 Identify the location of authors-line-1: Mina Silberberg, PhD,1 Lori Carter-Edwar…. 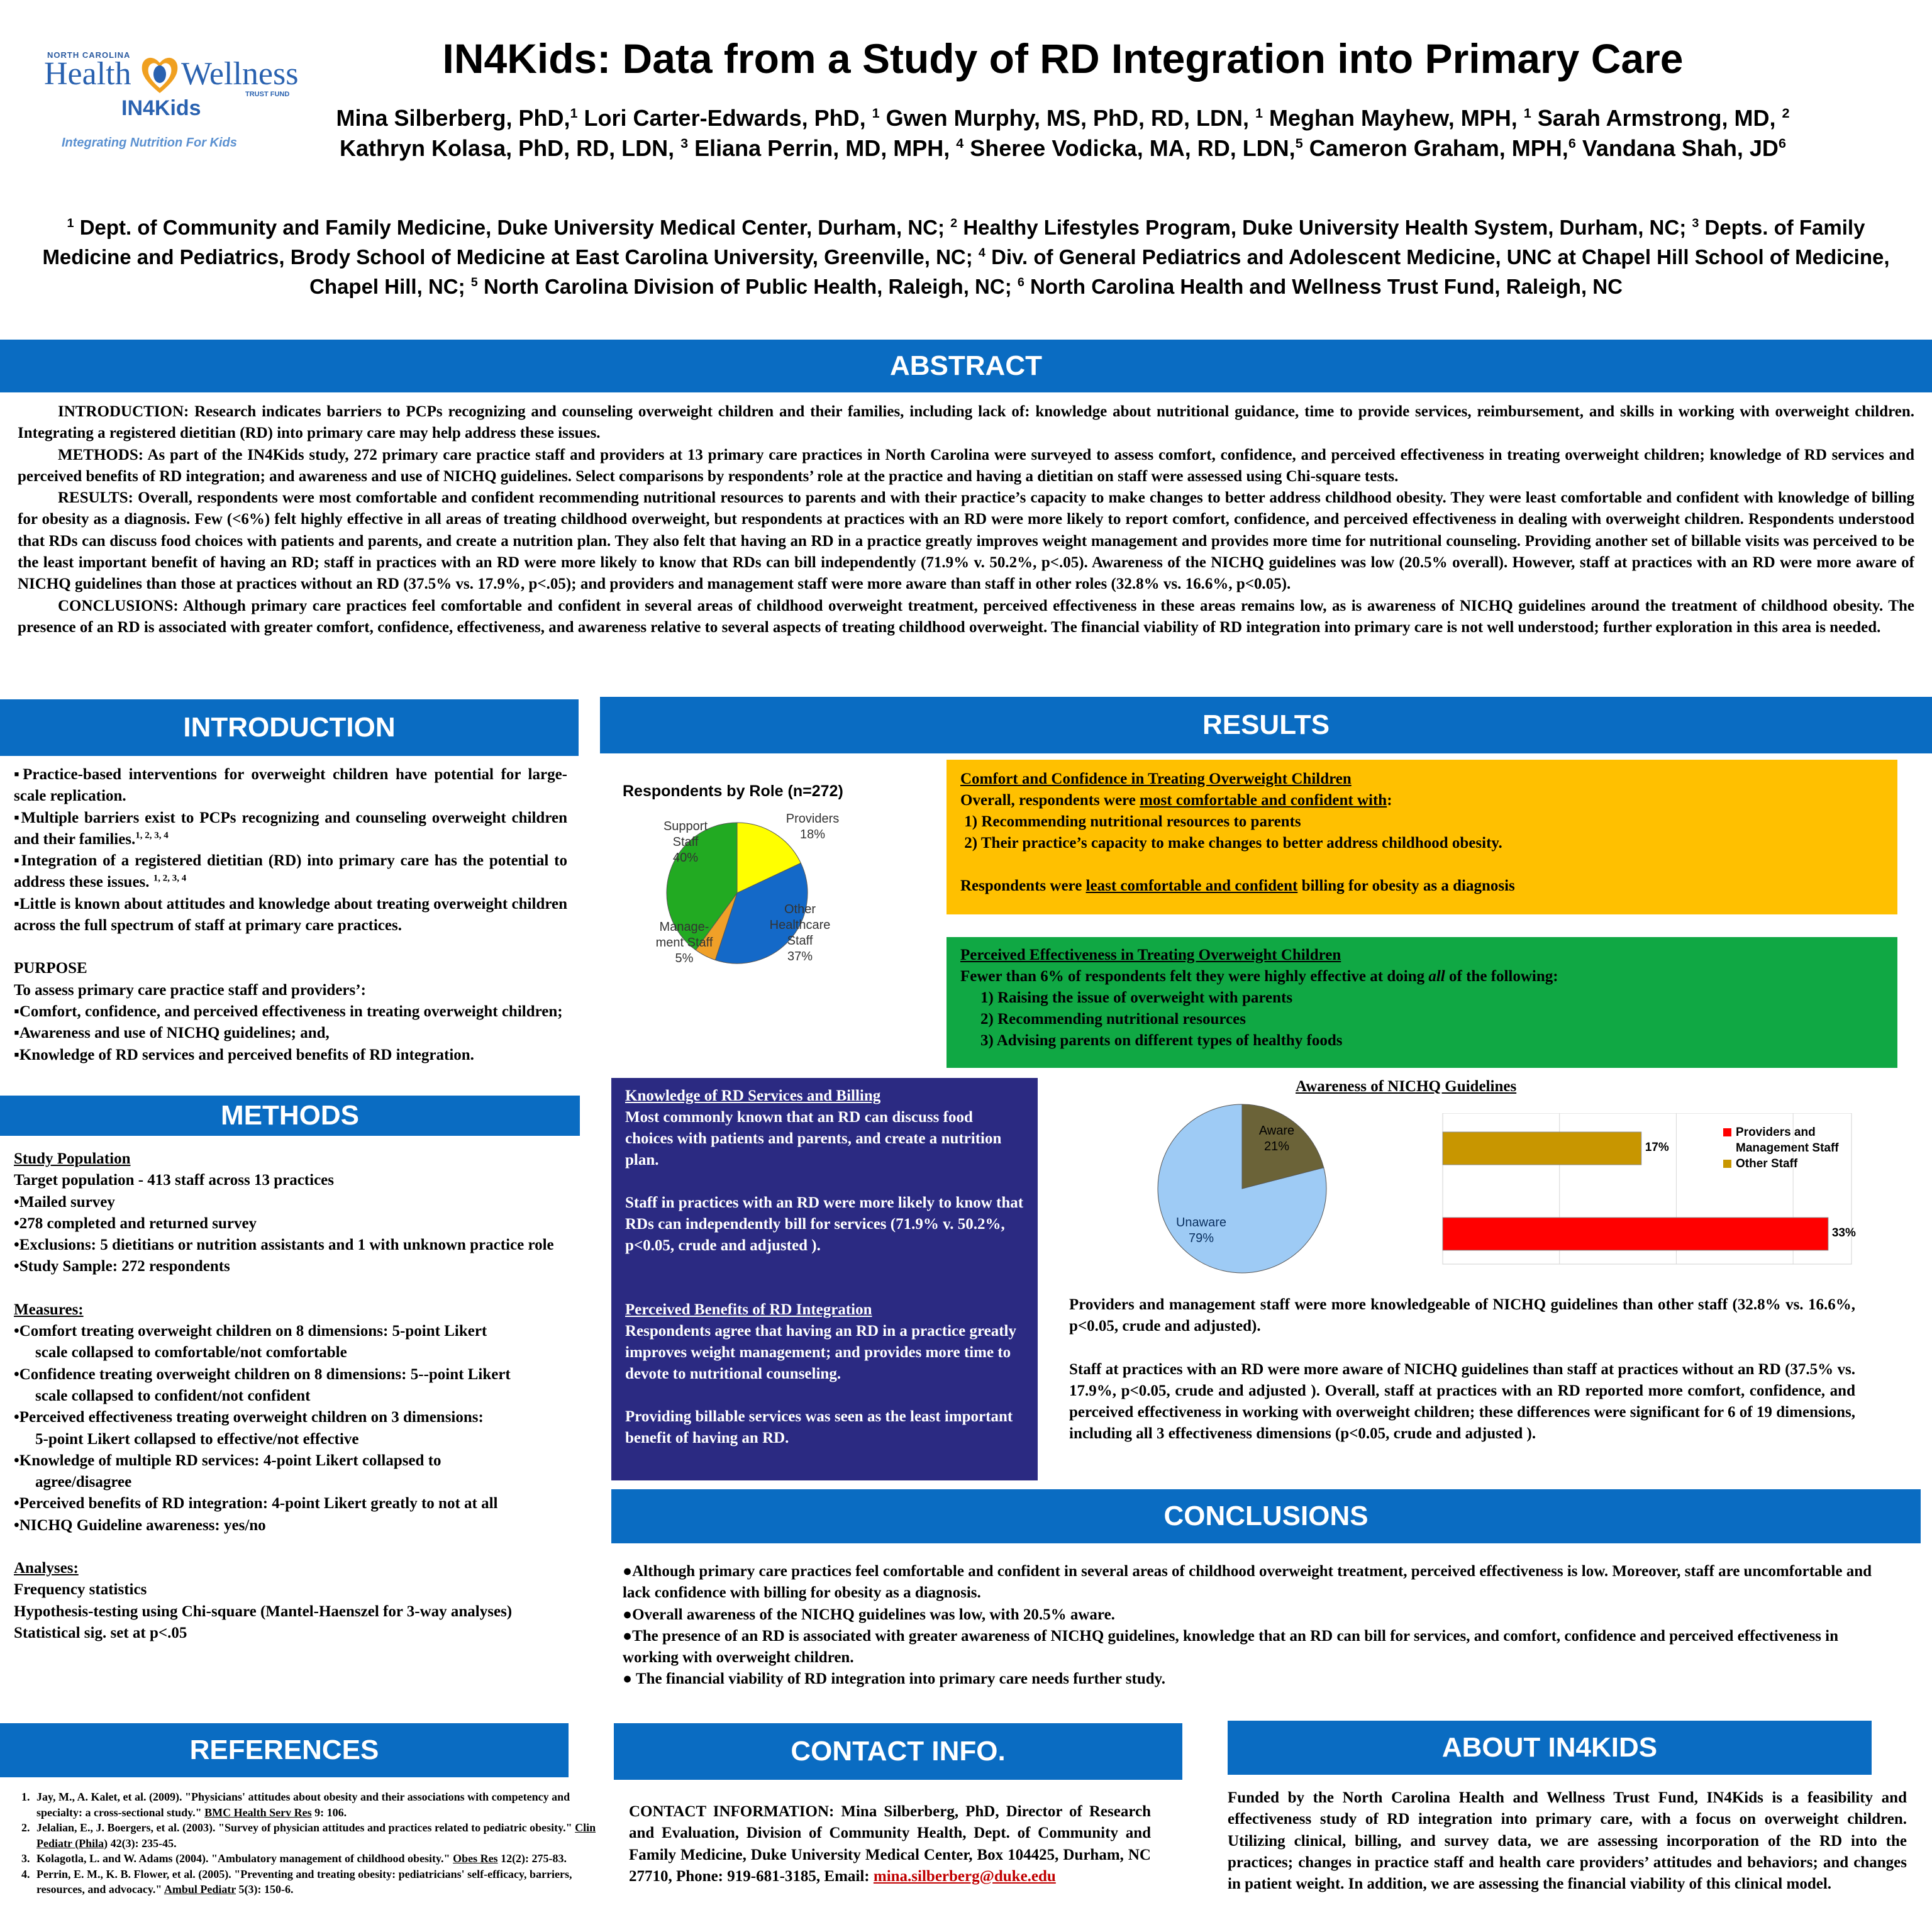
(1063, 118).